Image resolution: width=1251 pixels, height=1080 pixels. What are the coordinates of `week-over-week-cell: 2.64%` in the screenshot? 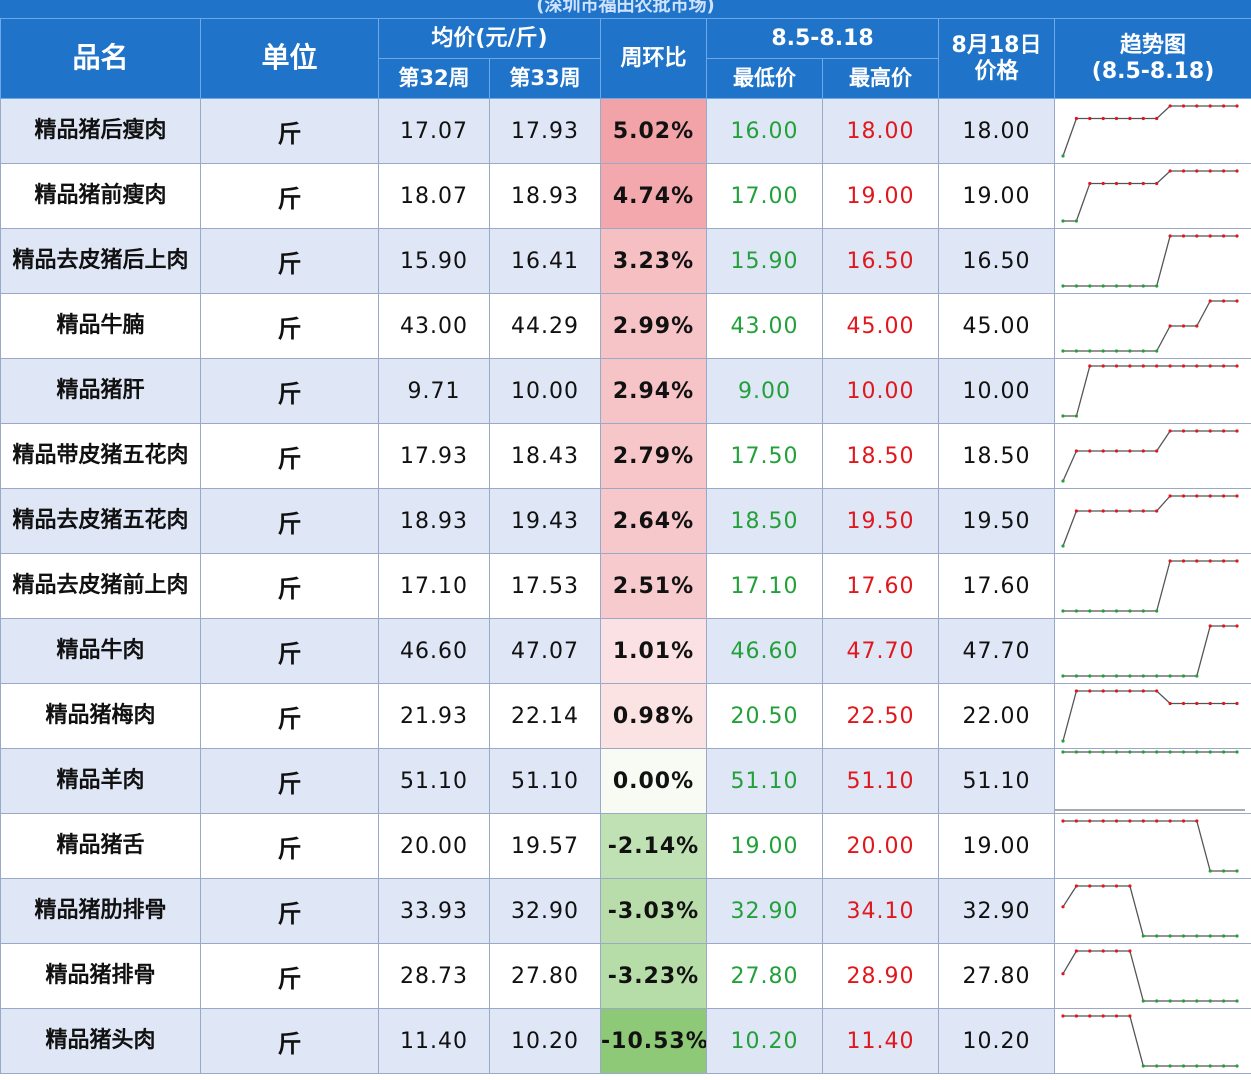 It's located at (653, 521).